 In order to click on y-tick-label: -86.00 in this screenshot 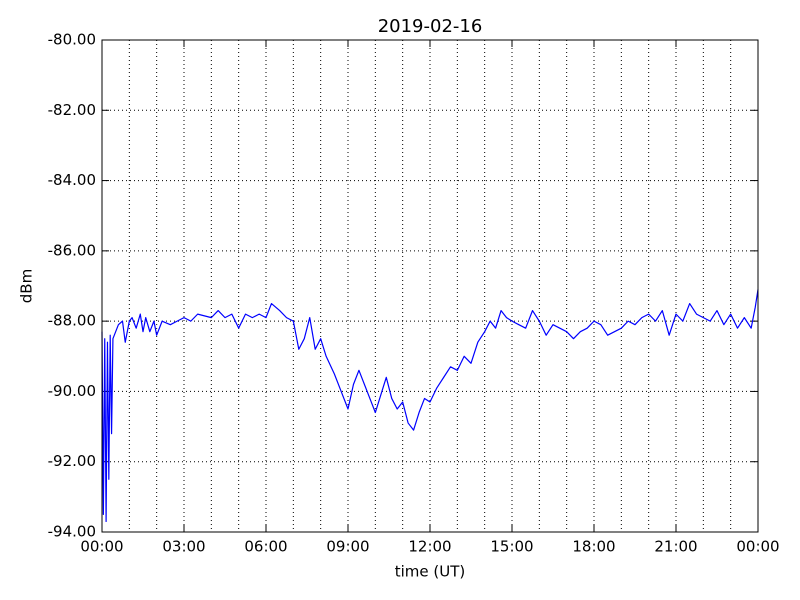, I will do `click(72, 250)`.